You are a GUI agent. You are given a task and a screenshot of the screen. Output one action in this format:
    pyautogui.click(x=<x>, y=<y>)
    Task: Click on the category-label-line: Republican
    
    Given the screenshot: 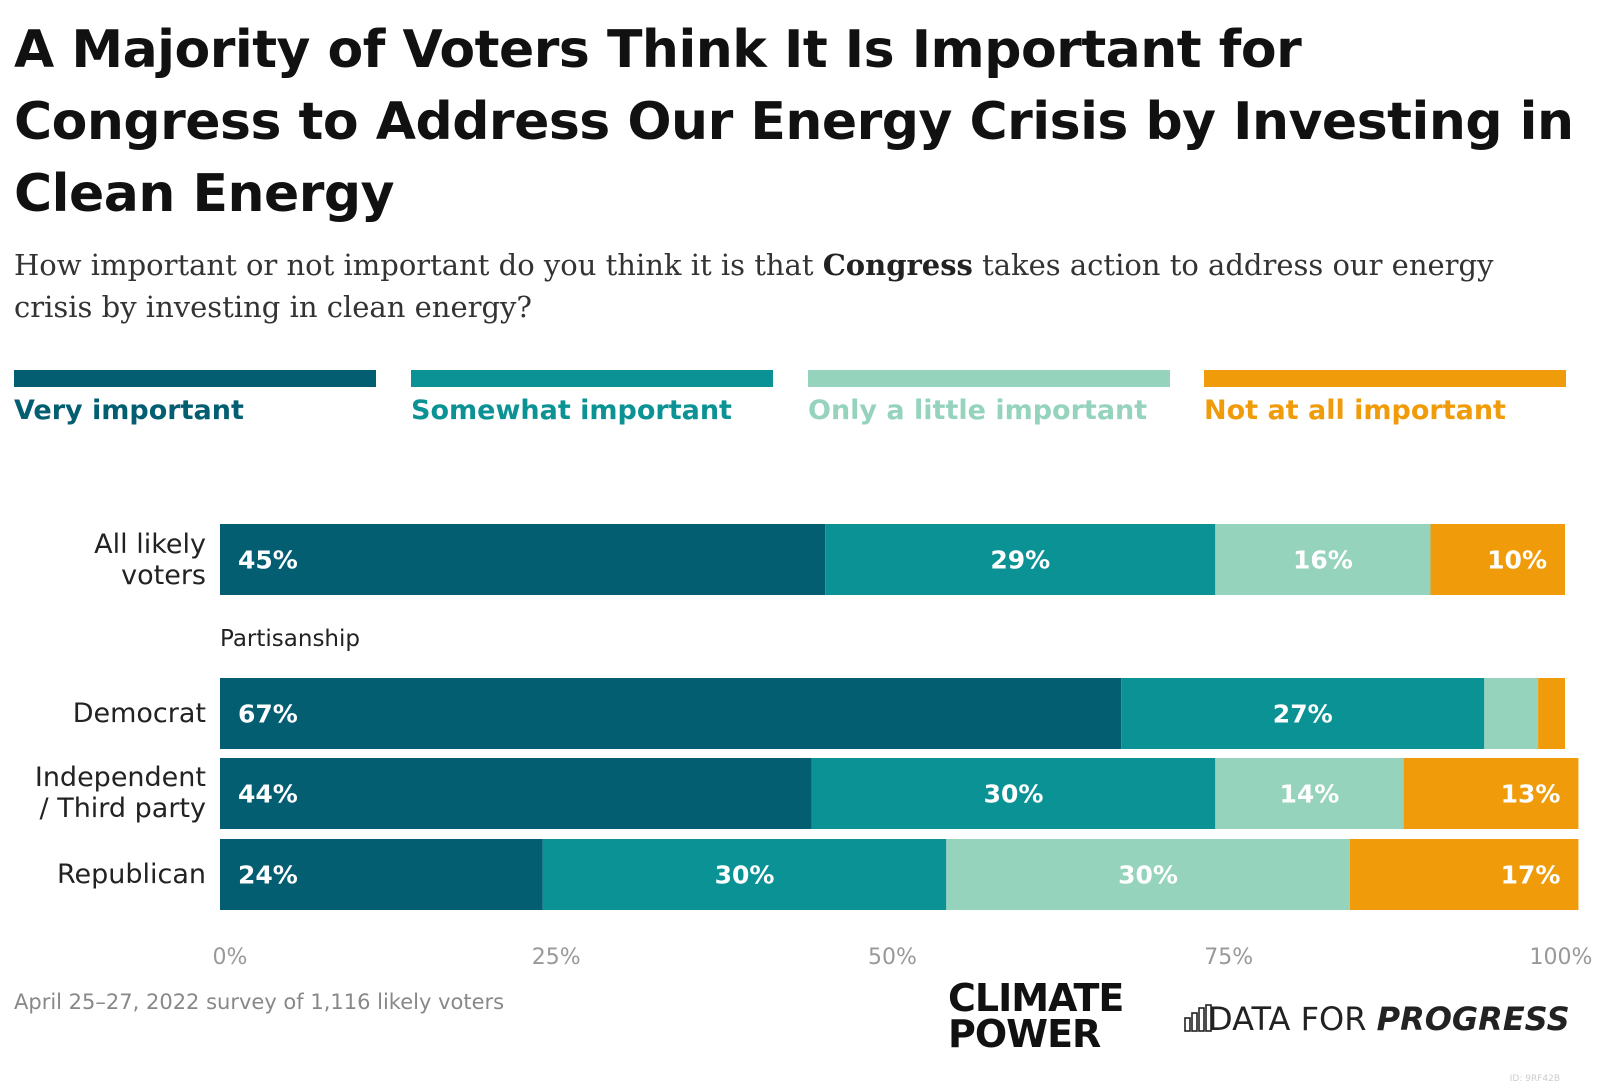 What is the action you would take?
    pyautogui.click(x=131, y=874)
    